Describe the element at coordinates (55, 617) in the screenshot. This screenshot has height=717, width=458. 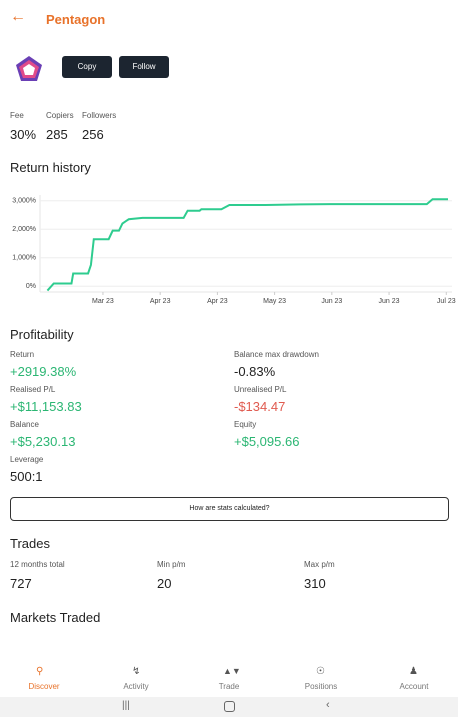
I see `section-title: Markets Traded` at that location.